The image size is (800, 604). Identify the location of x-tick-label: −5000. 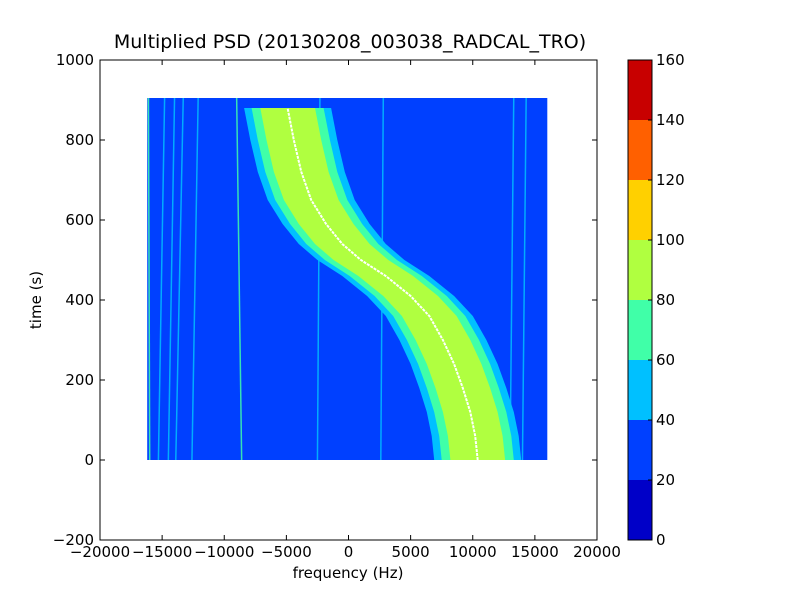
(286, 552).